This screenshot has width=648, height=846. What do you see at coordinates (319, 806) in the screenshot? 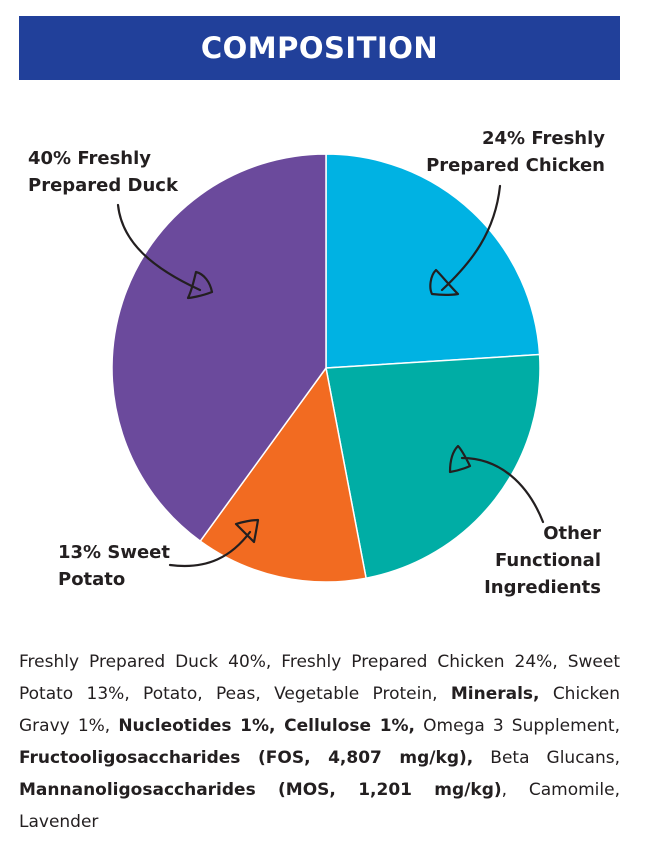
I see `ingredient-segment: , Camomile, Lavender` at bounding box center [319, 806].